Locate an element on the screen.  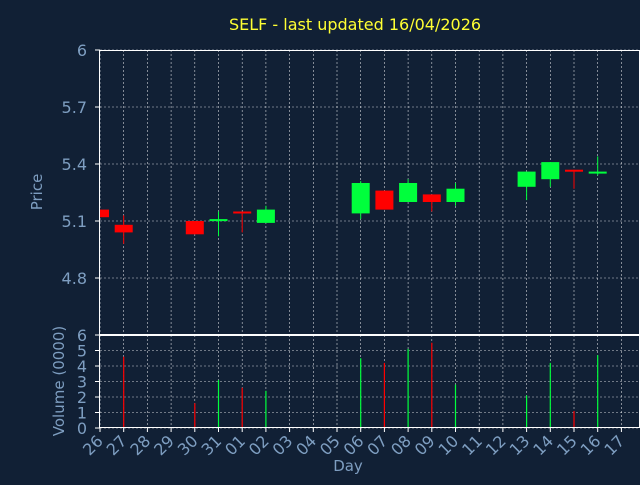
x-tick-label: 17 is located at coordinates (614, 445).